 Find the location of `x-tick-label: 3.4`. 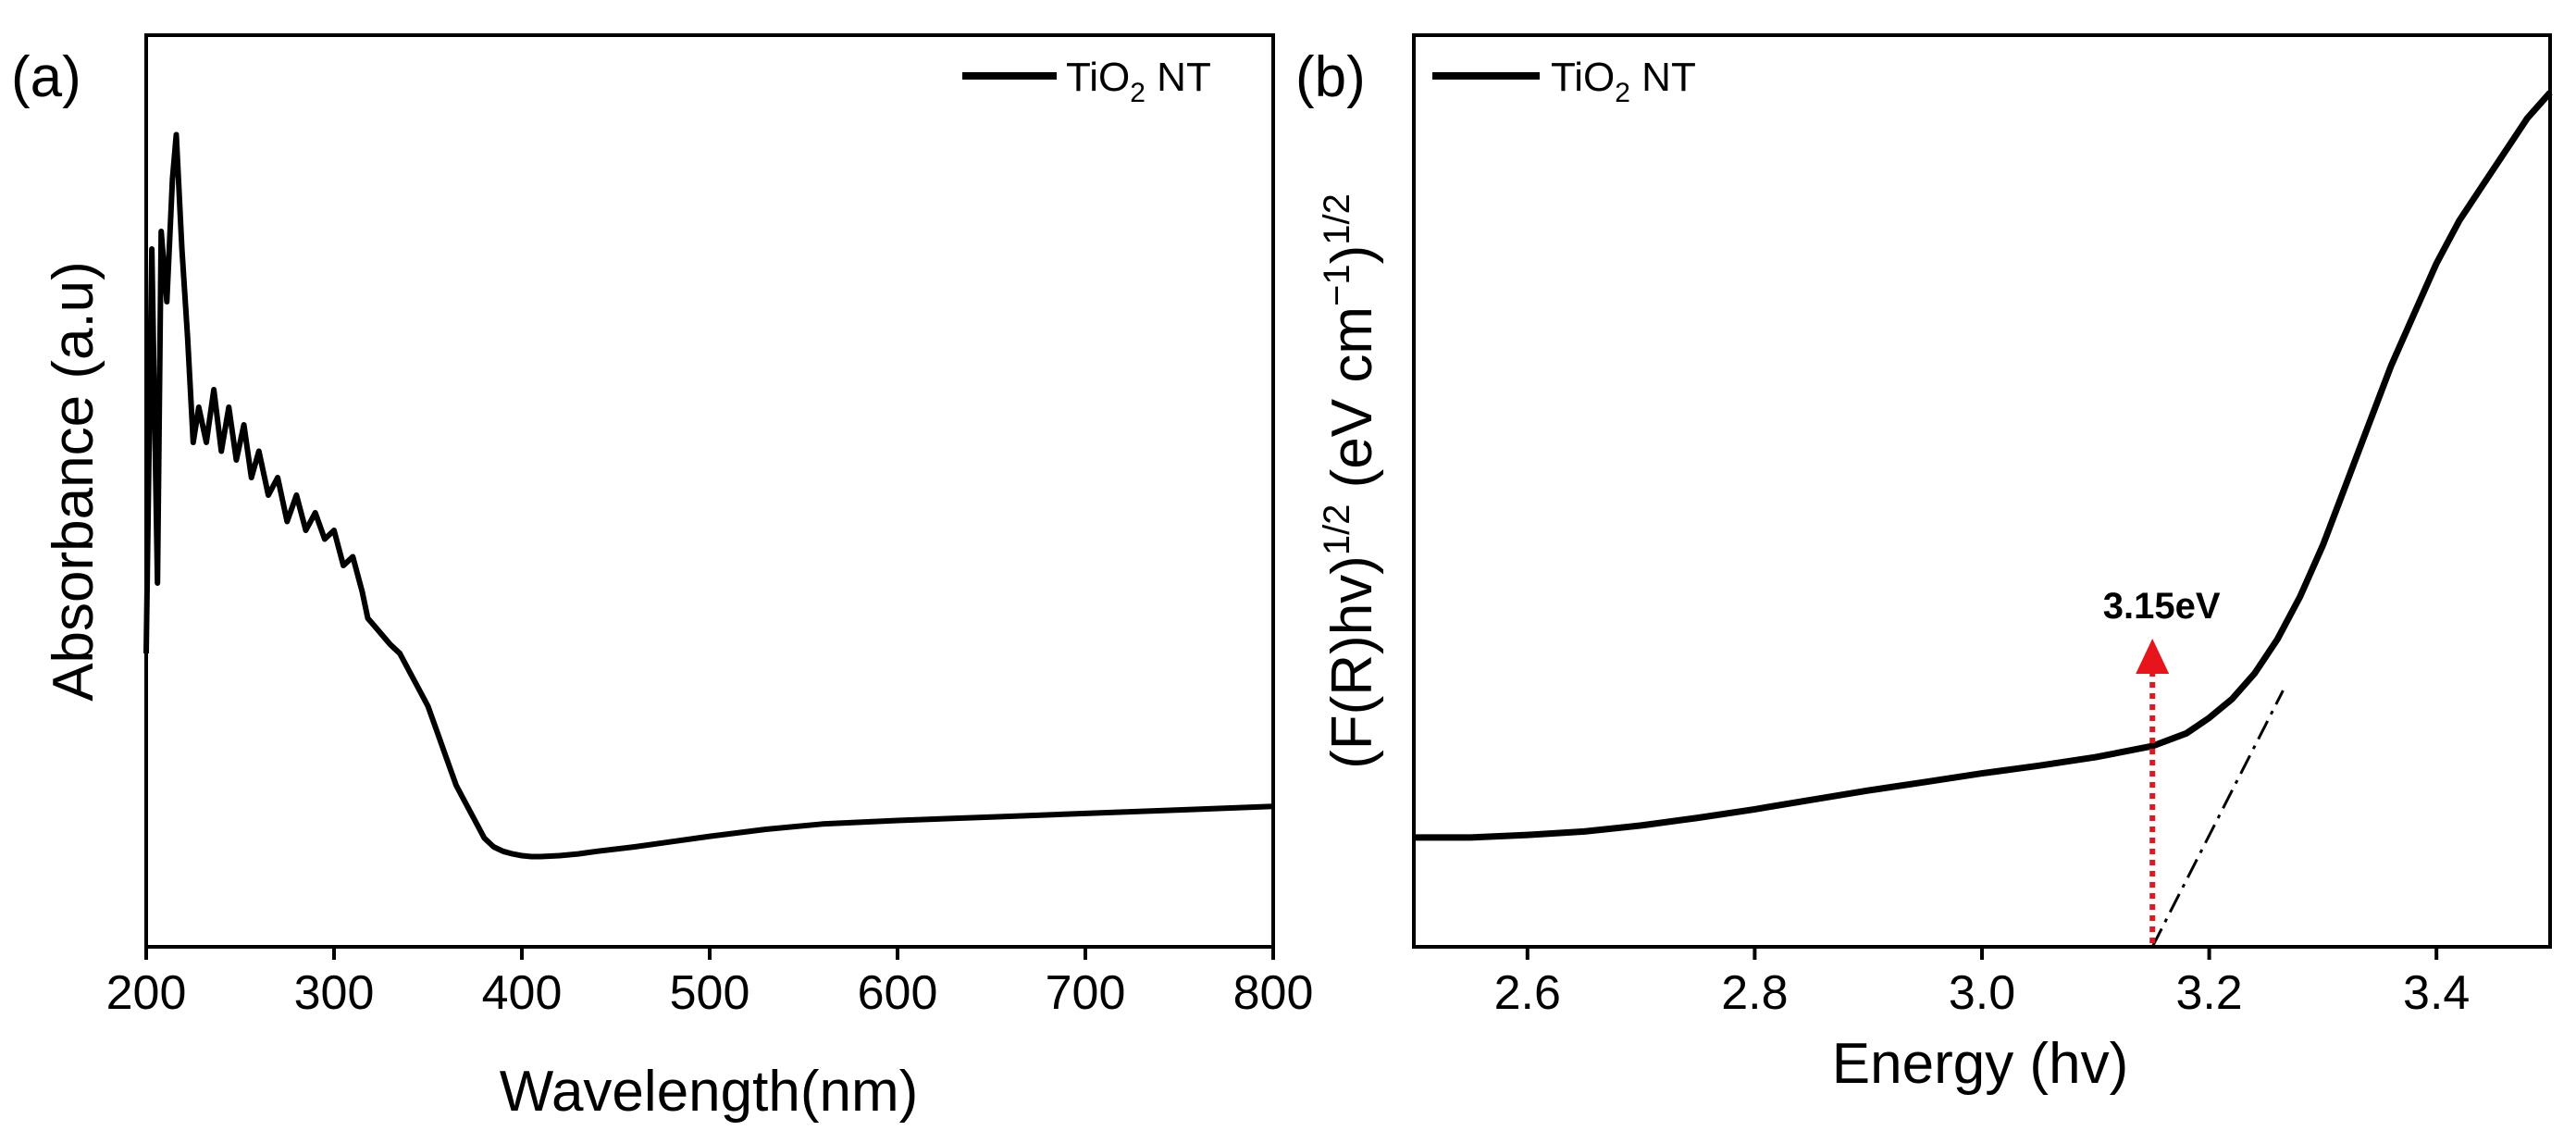

x-tick-label: 3.4 is located at coordinates (2437, 993).